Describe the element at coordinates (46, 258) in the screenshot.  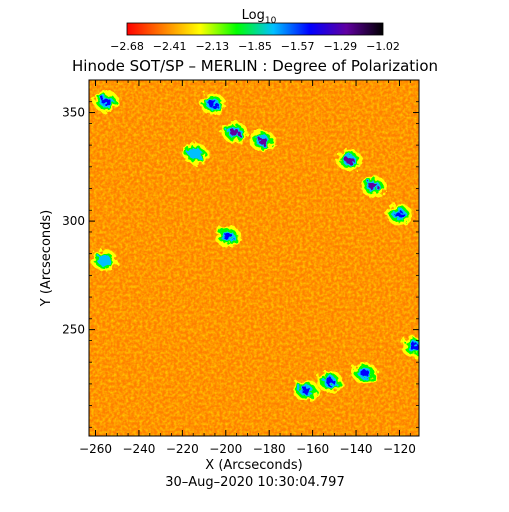
I see `y-axis-label: Y (Arcseconds)` at that location.